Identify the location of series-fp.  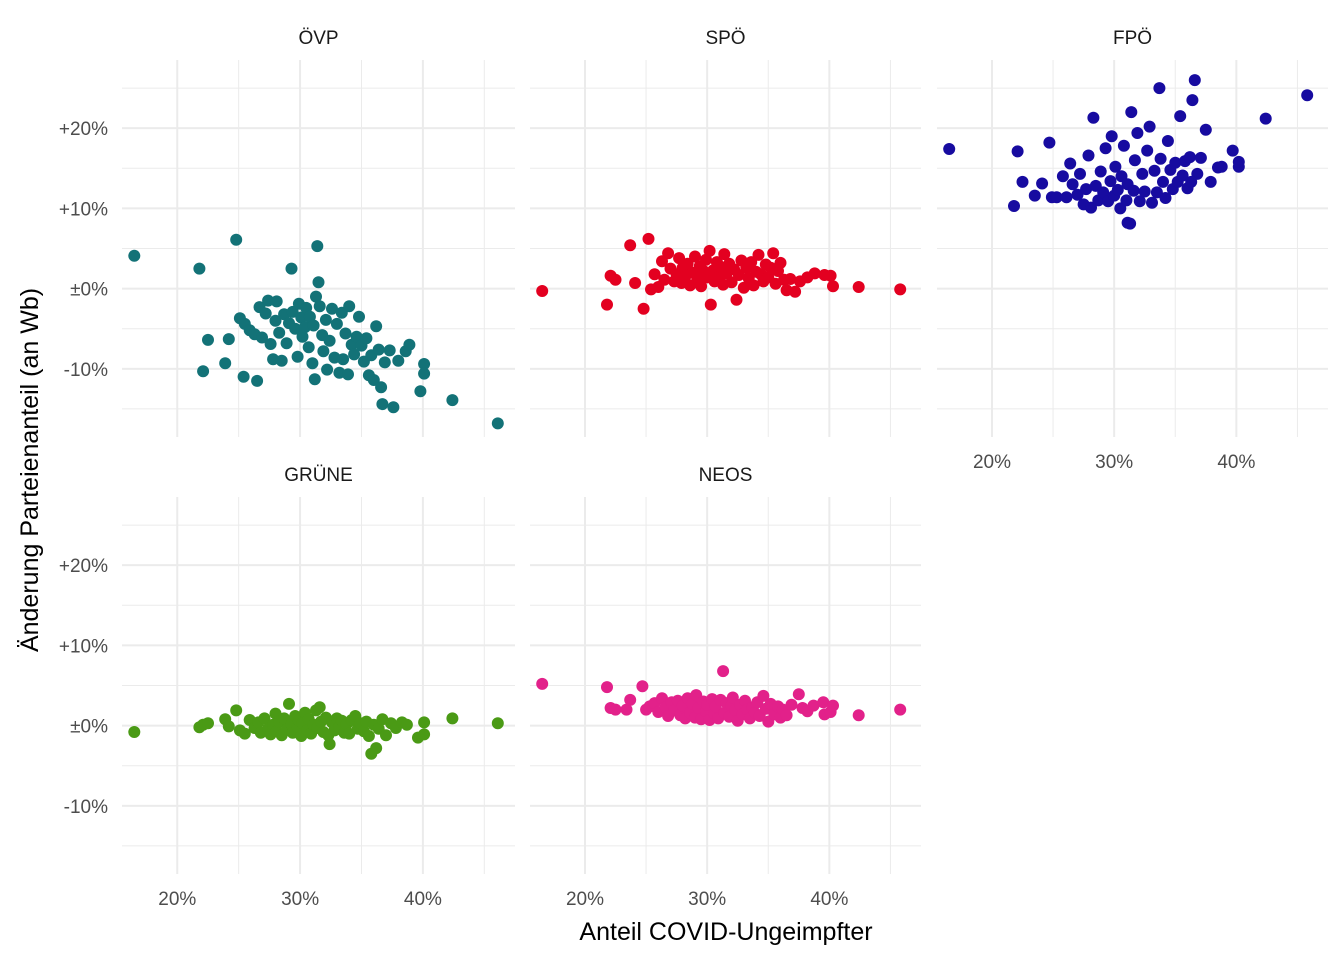
(1128, 152).